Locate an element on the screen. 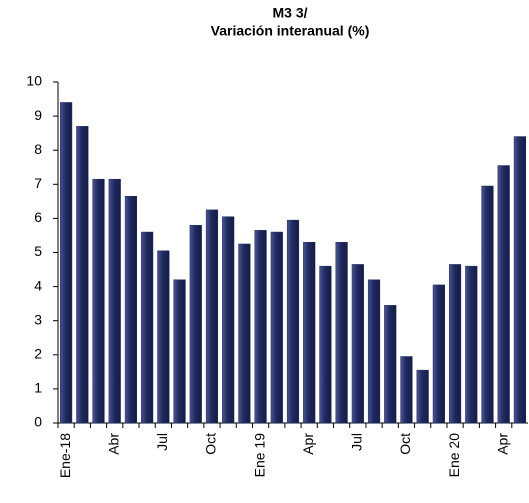  y-tick-label: 6 is located at coordinates (38, 217).